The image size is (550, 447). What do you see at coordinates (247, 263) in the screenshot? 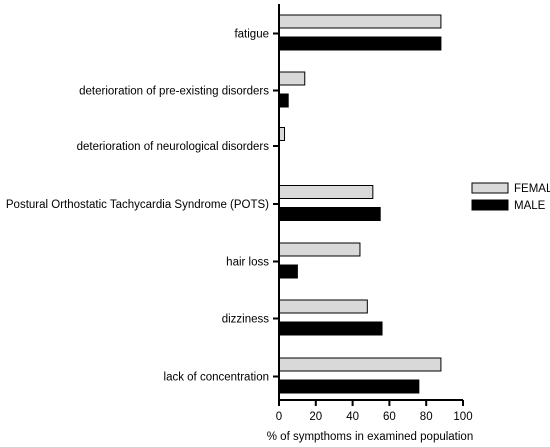
I see `category-label-4: hair loss` at bounding box center [247, 263].